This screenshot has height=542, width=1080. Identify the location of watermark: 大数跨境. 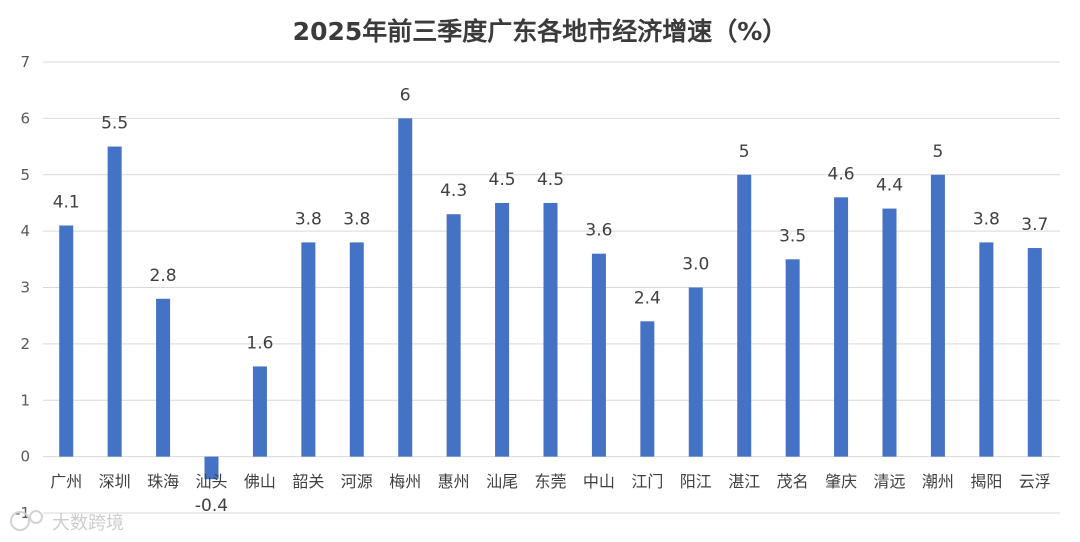
(67, 522).